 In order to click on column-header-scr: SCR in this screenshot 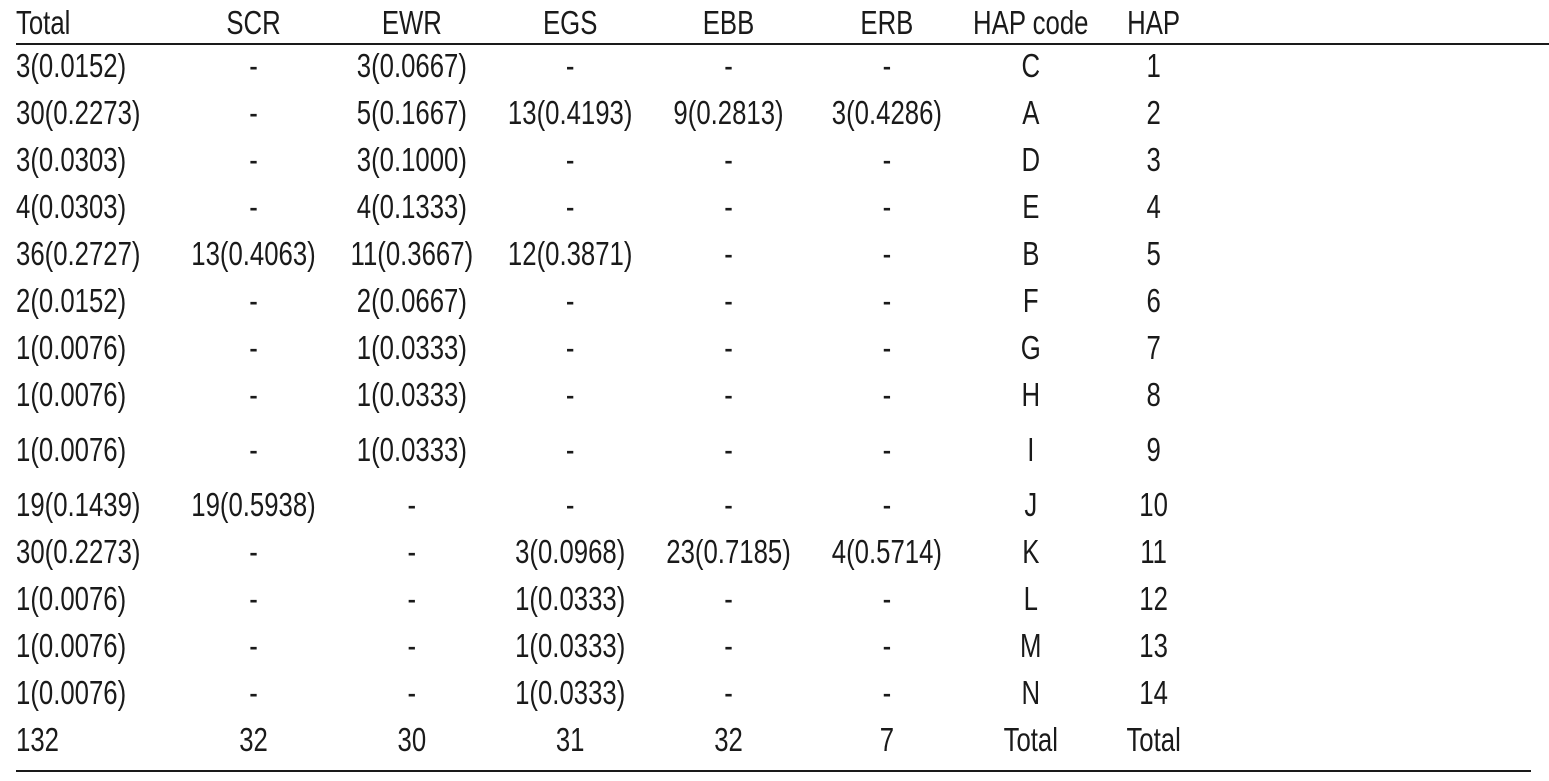, I will do `click(253, 22)`.